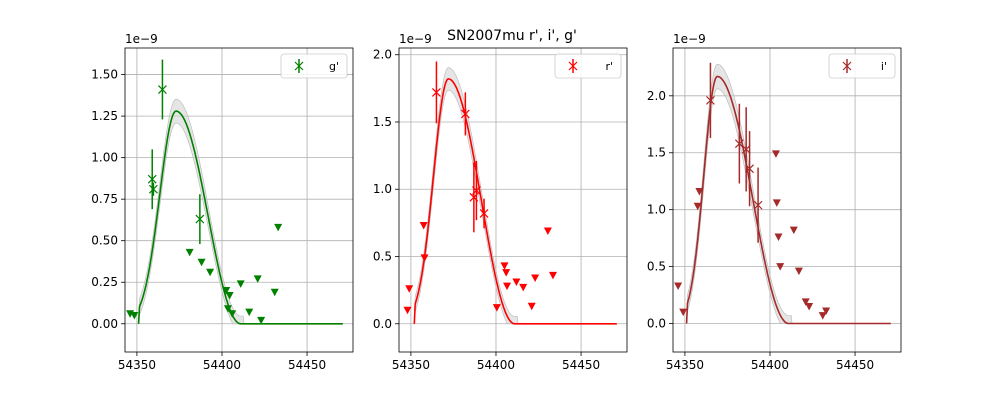 The image size is (1000, 400). What do you see at coordinates (104, 158) in the screenshot?
I see `y-tick-label: 1.00` at bounding box center [104, 158].